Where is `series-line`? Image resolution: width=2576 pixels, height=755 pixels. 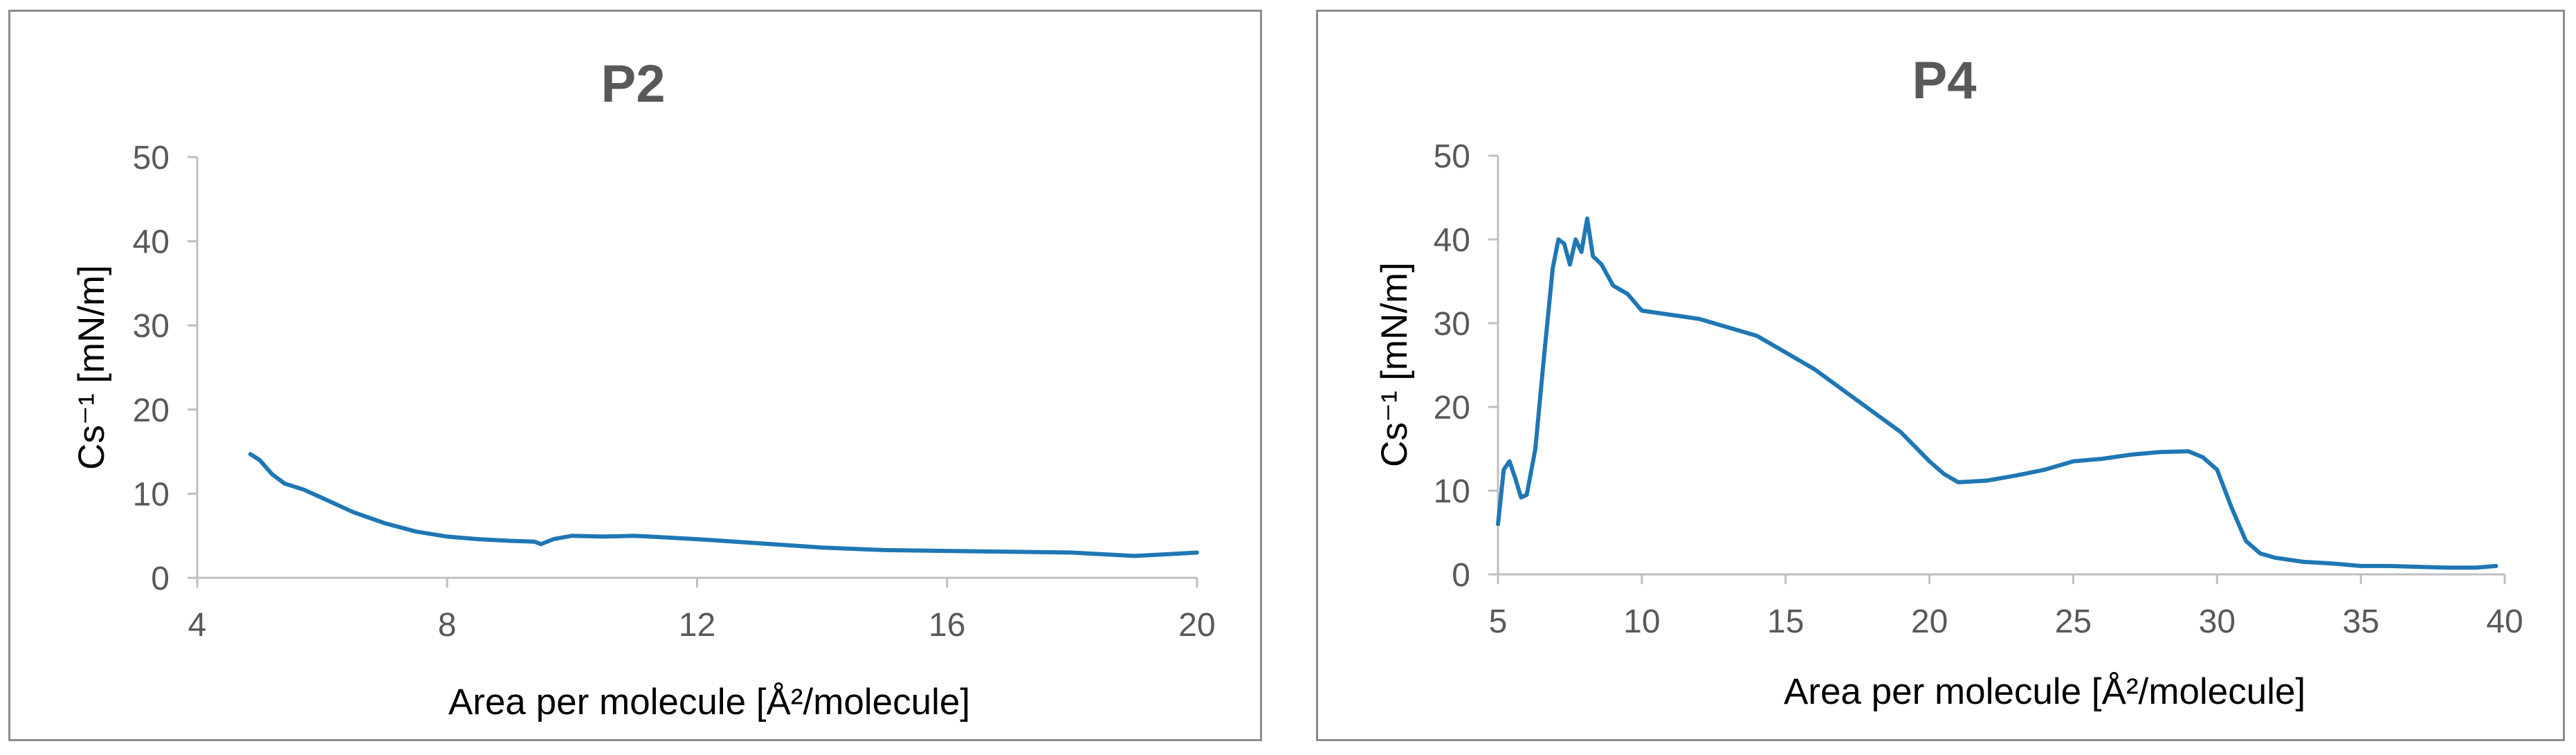
series-line is located at coordinates (723, 505).